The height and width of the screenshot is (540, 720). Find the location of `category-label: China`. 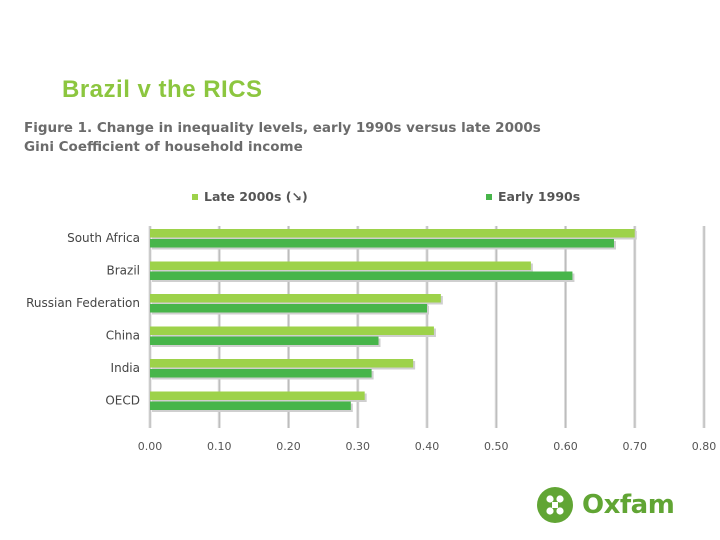

category-label: China is located at coordinates (123, 336).